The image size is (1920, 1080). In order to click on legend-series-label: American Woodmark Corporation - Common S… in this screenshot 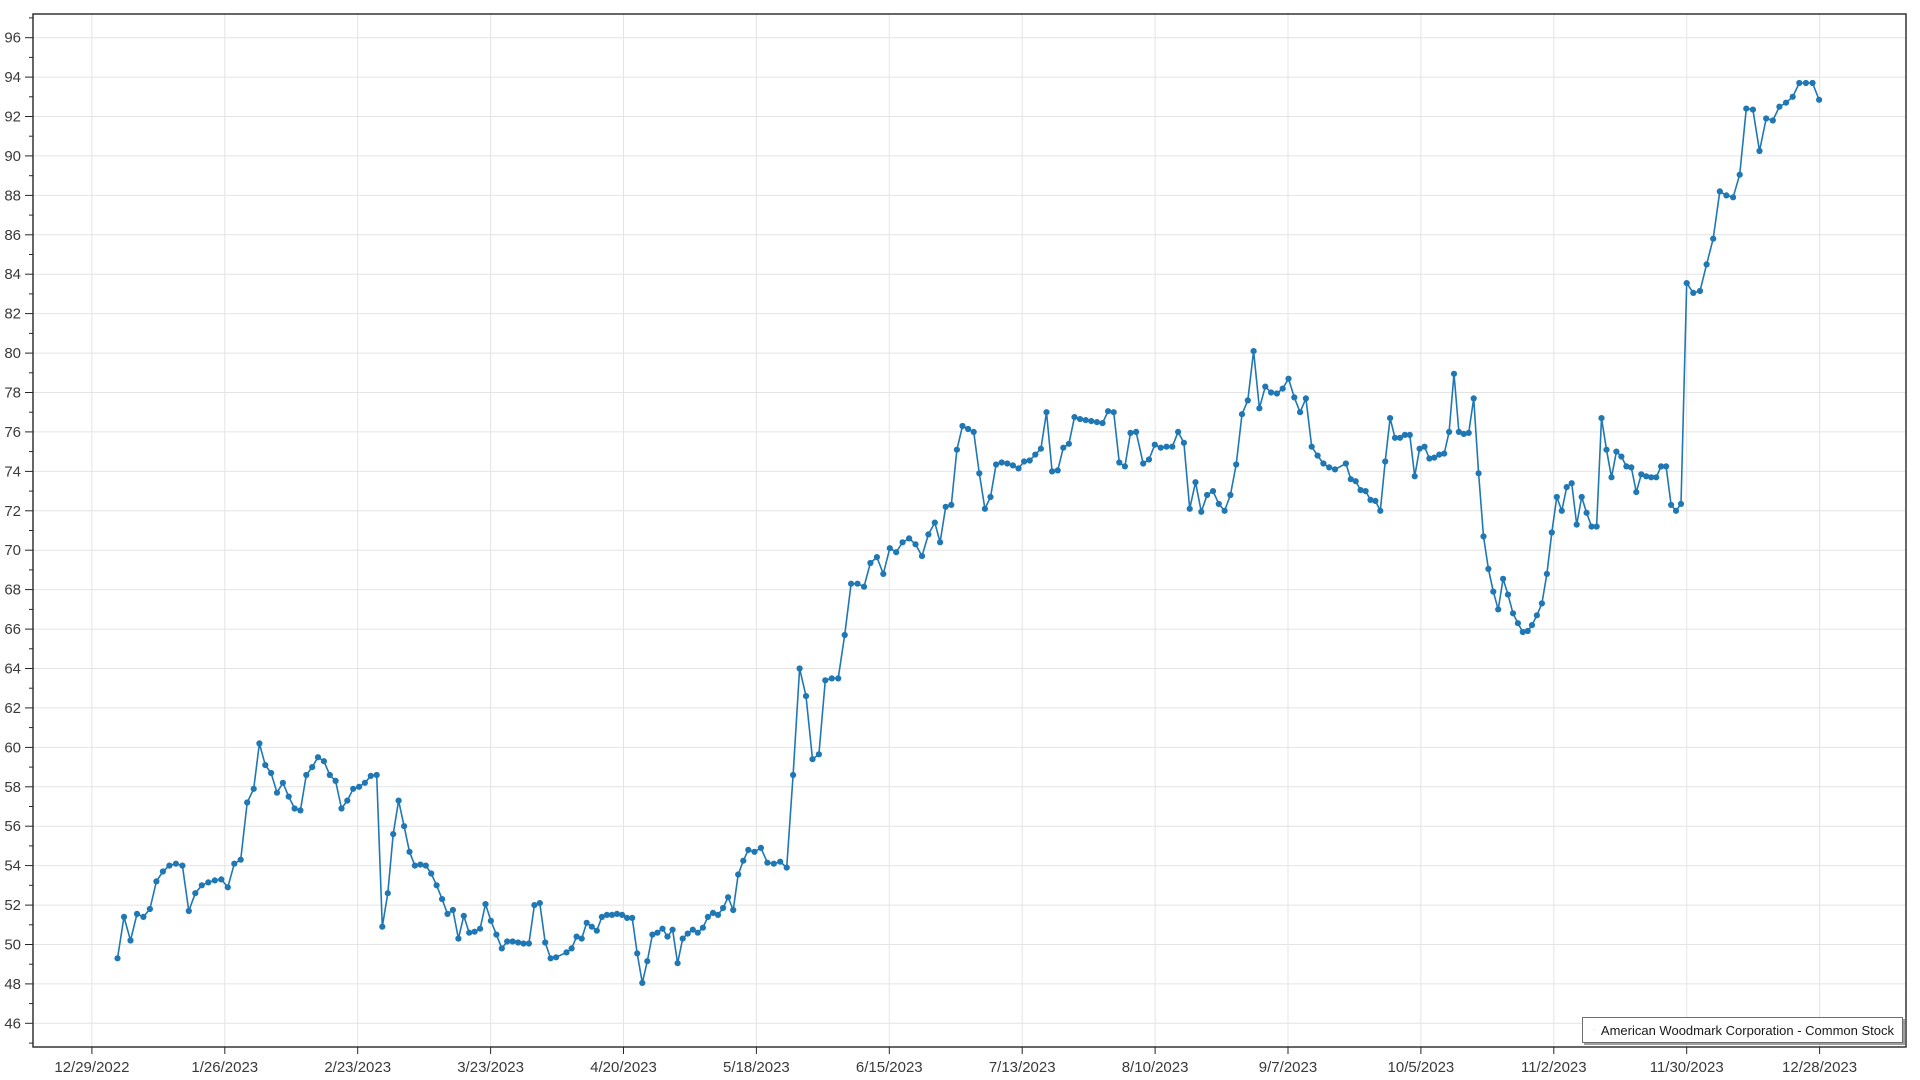, I will do `click(1747, 1030)`.